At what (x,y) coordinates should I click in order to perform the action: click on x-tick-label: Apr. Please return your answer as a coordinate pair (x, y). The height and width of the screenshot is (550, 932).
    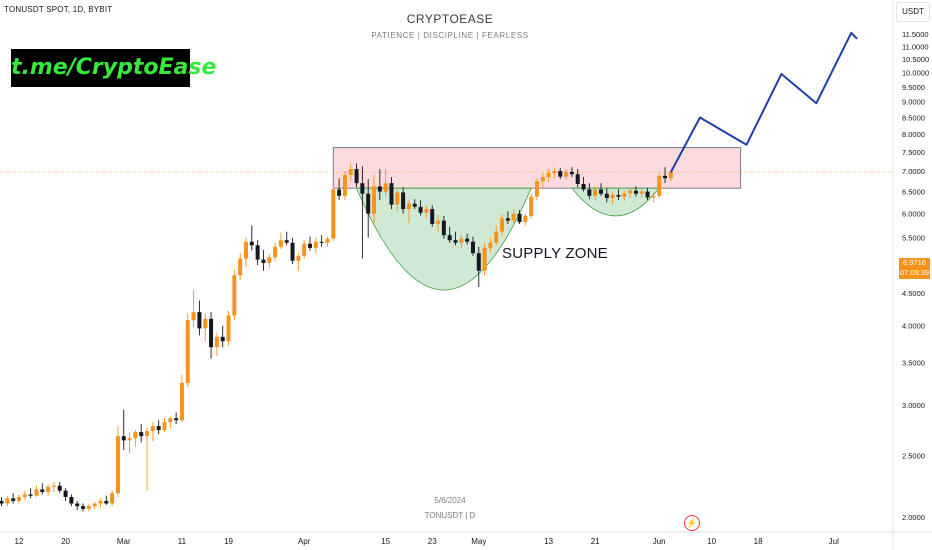
    Looking at the image, I should click on (304, 541).